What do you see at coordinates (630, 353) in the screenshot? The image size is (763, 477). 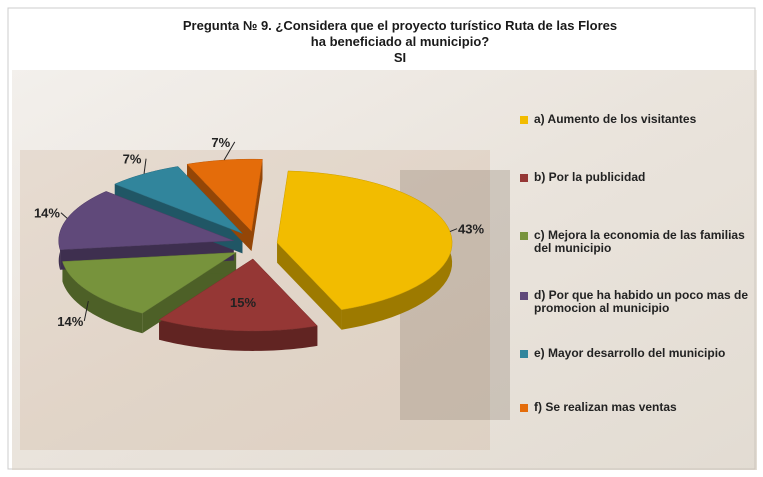 I see `legend-label: e) Mayor desarrollo del municipio` at bounding box center [630, 353].